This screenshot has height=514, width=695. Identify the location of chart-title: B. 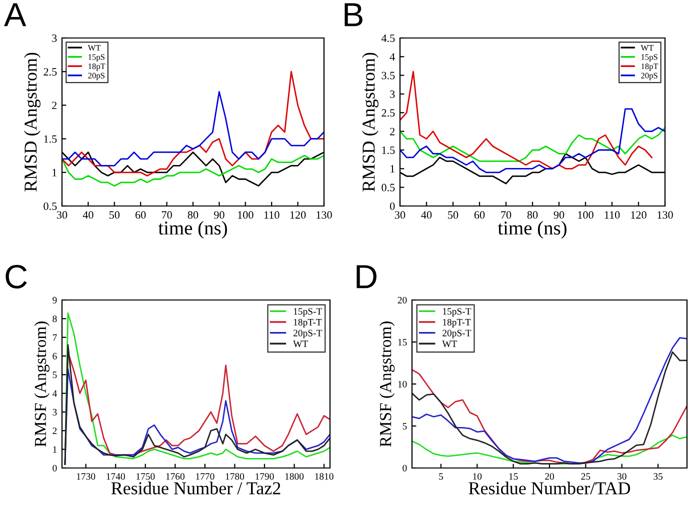
(353, 14).